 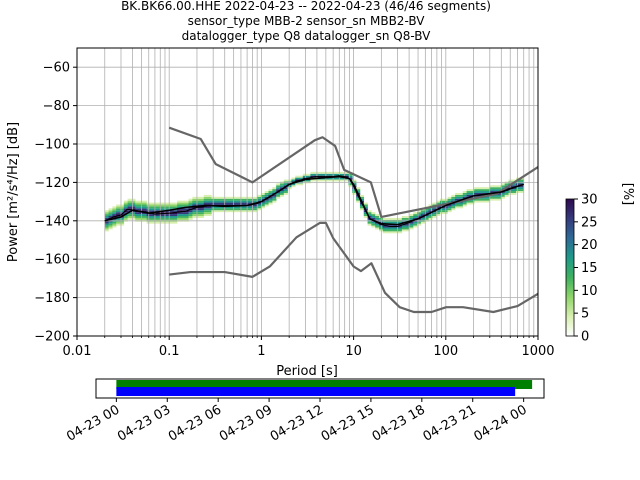 I want to click on coverage-bar-data, so click(x=324, y=384).